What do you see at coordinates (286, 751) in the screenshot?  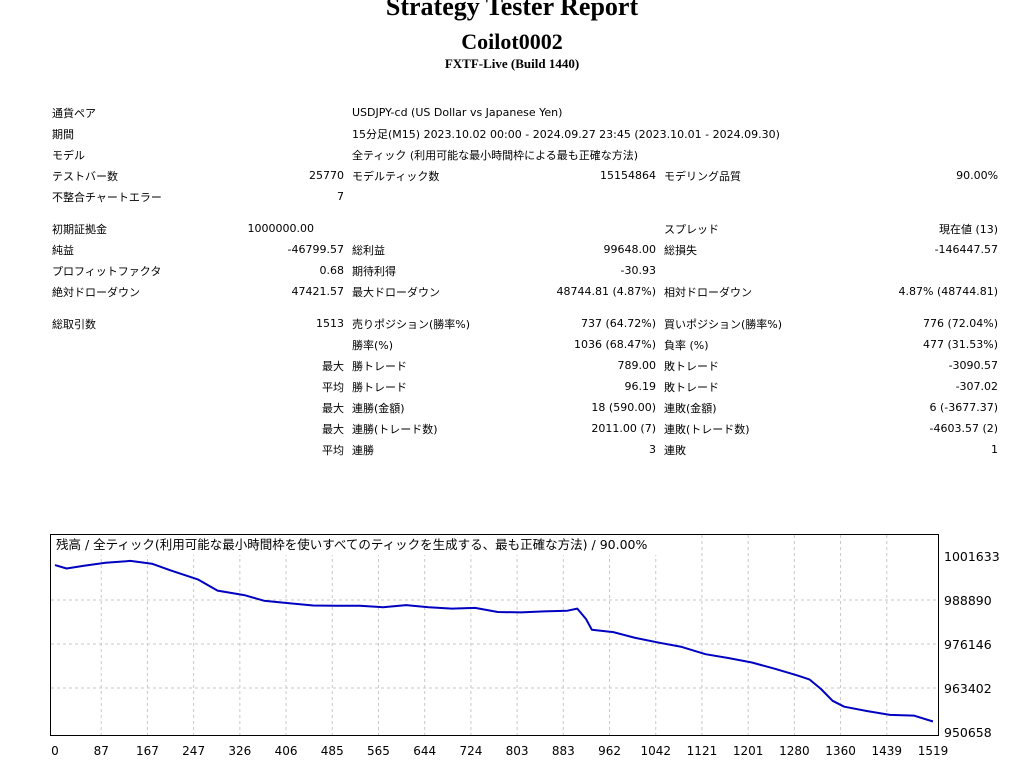 I see `x-tick-label: 406` at bounding box center [286, 751].